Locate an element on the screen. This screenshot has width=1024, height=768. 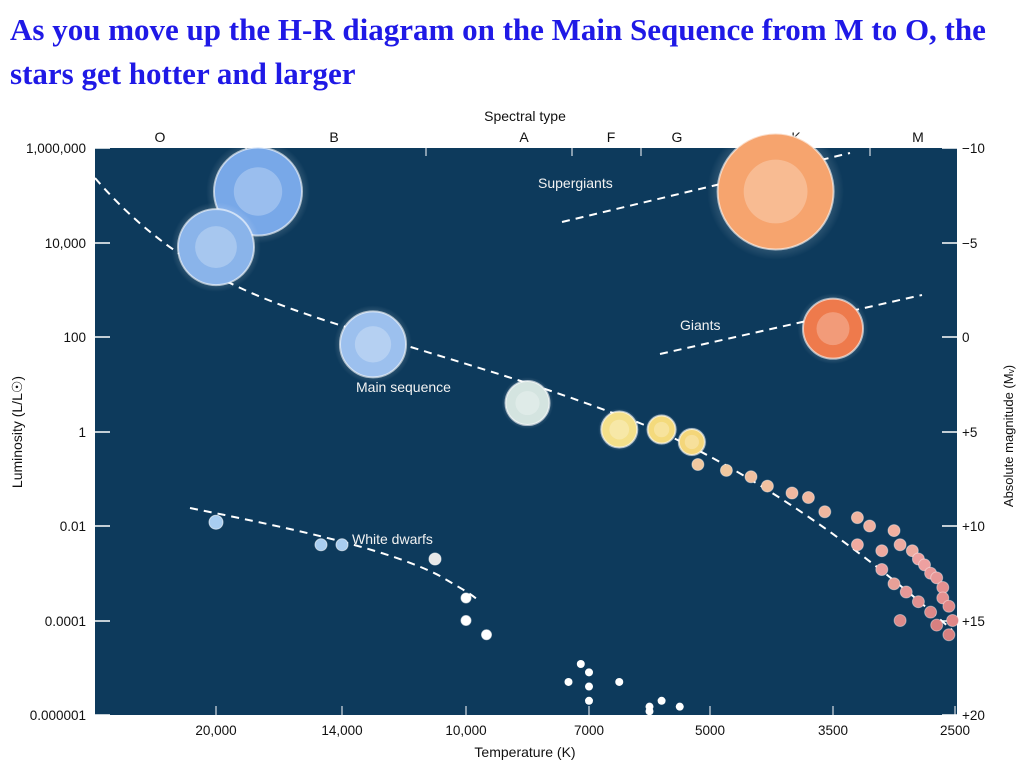
x-tick-label: 14,000 is located at coordinates (341, 730).